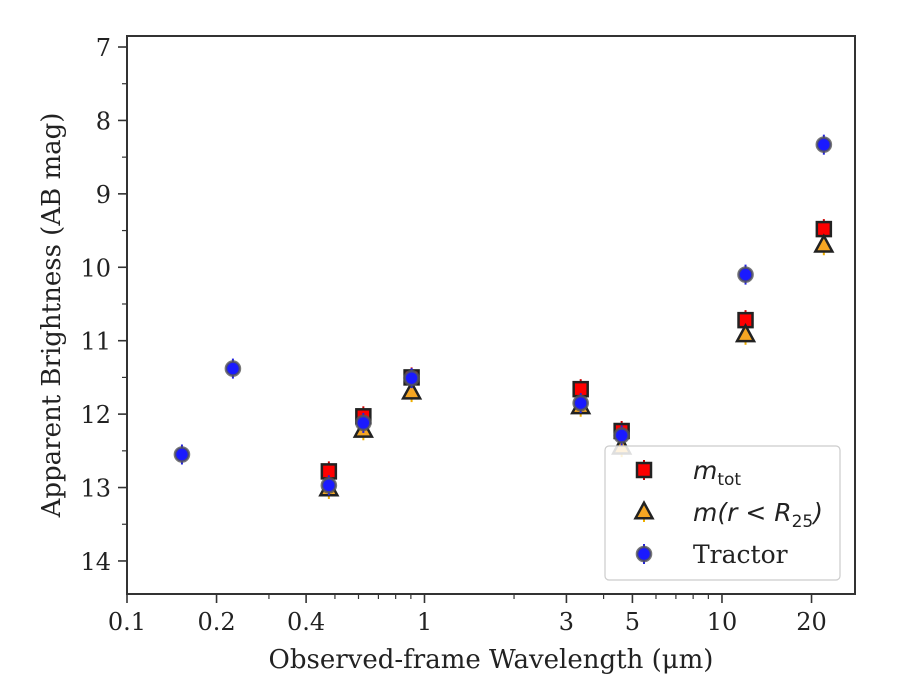  I want to click on x-tick-label: 0.2, so click(216, 622).